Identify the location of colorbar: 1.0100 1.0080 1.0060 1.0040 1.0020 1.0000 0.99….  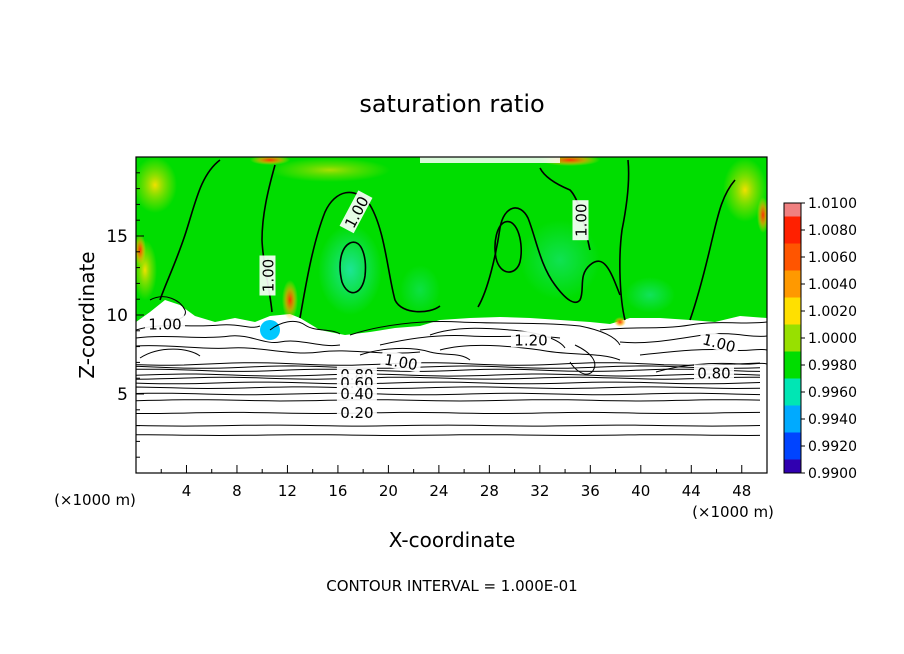
(820, 339).